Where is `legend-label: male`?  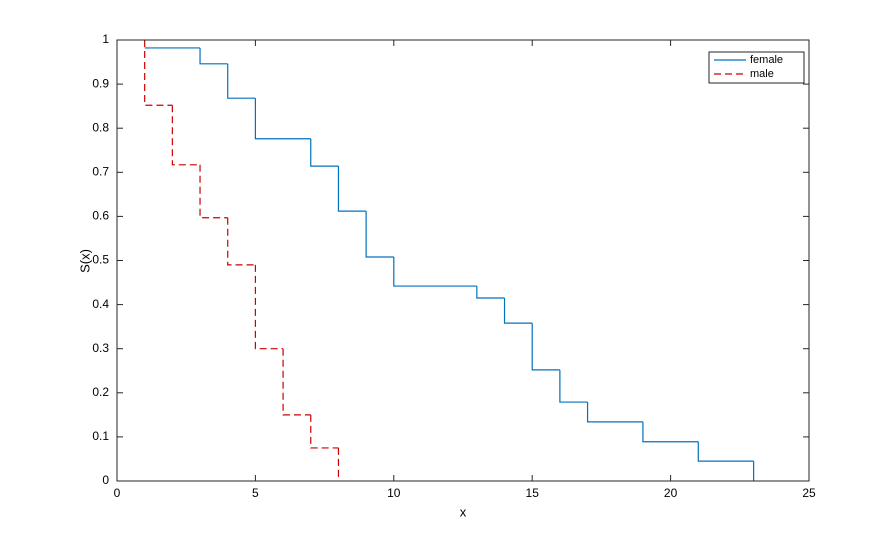 legend-label: male is located at coordinates (762, 74).